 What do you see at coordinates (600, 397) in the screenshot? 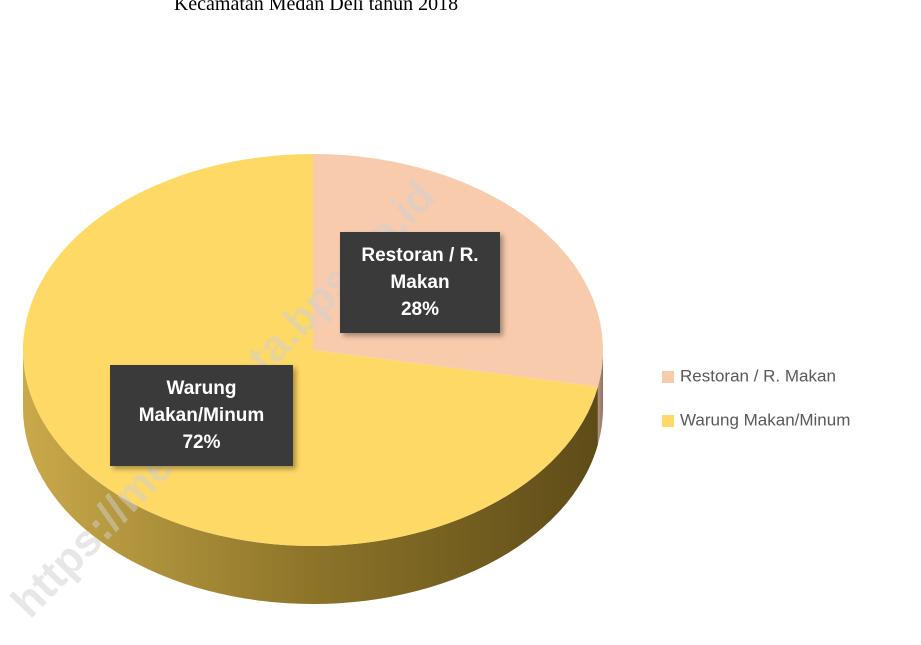
I see `pie-side` at bounding box center [600, 397].